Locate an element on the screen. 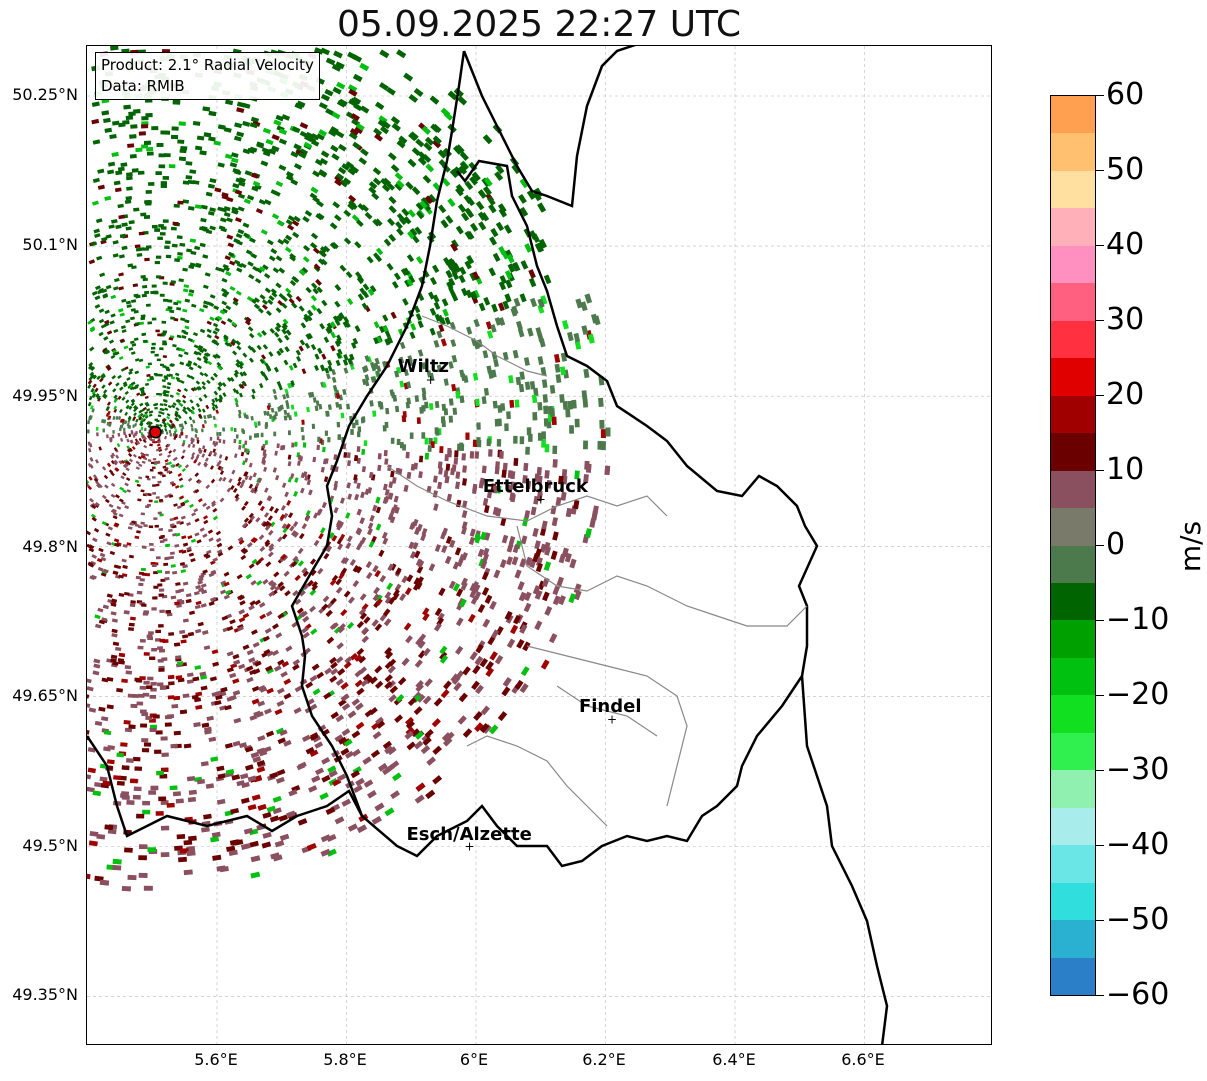  lon-label: 6.2°E is located at coordinates (604, 1059).